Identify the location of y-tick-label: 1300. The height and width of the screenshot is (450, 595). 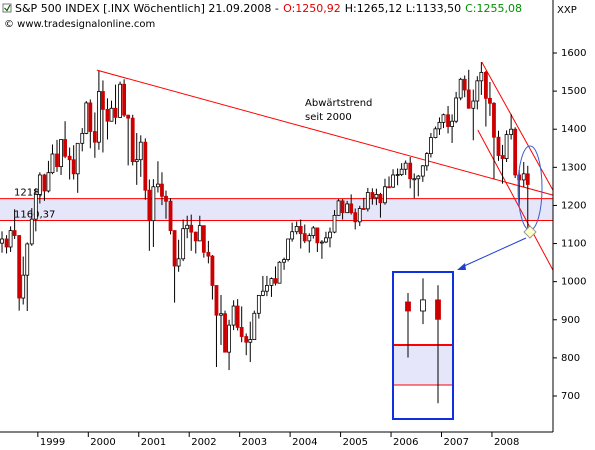
(573, 167).